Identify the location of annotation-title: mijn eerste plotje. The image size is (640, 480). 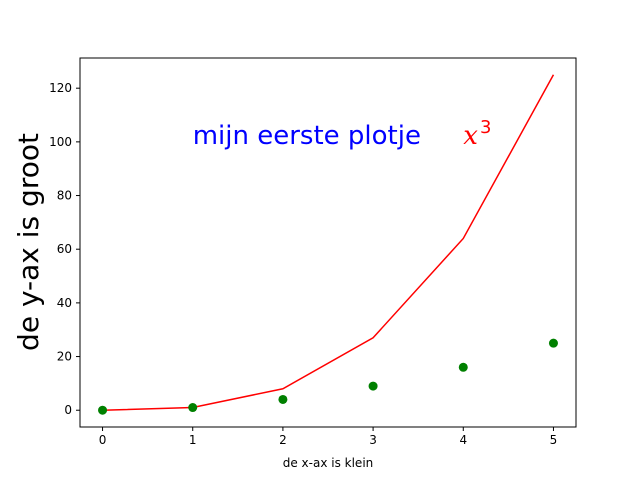
(307, 136).